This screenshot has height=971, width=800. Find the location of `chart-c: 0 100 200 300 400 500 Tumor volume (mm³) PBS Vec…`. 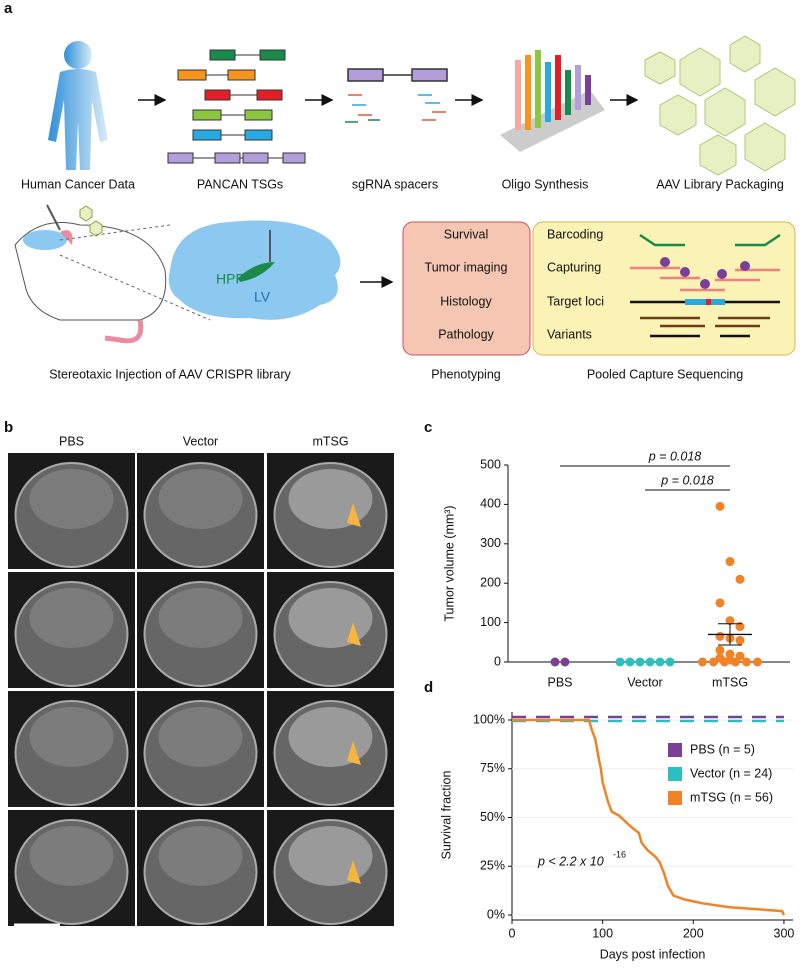

chart-c: 0 100 200 300 400 500 Tumor volume (mm³) PBS Vec… is located at coordinates (616, 569).